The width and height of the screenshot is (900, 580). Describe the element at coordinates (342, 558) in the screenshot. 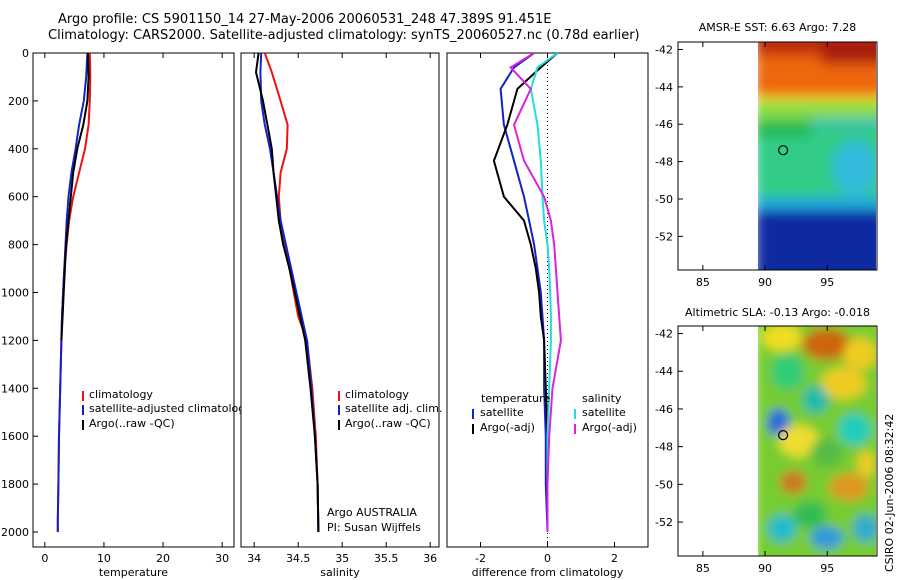

I see `salinity-xtick-label: 35` at that location.